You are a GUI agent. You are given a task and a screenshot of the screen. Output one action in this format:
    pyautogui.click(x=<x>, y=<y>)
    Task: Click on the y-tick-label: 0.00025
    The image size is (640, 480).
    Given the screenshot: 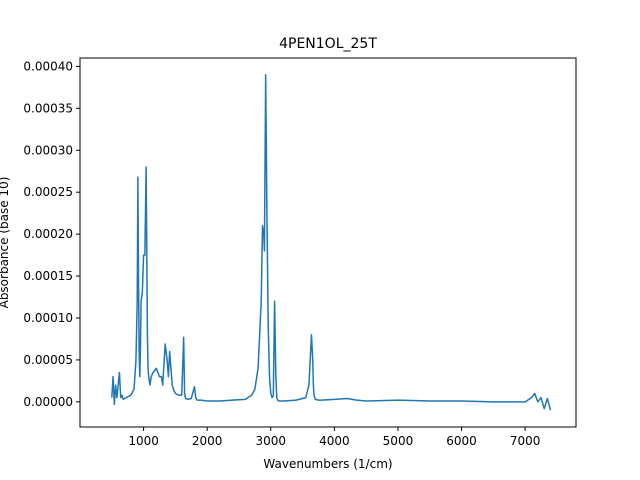 What is the action you would take?
    pyautogui.click(x=48, y=192)
    